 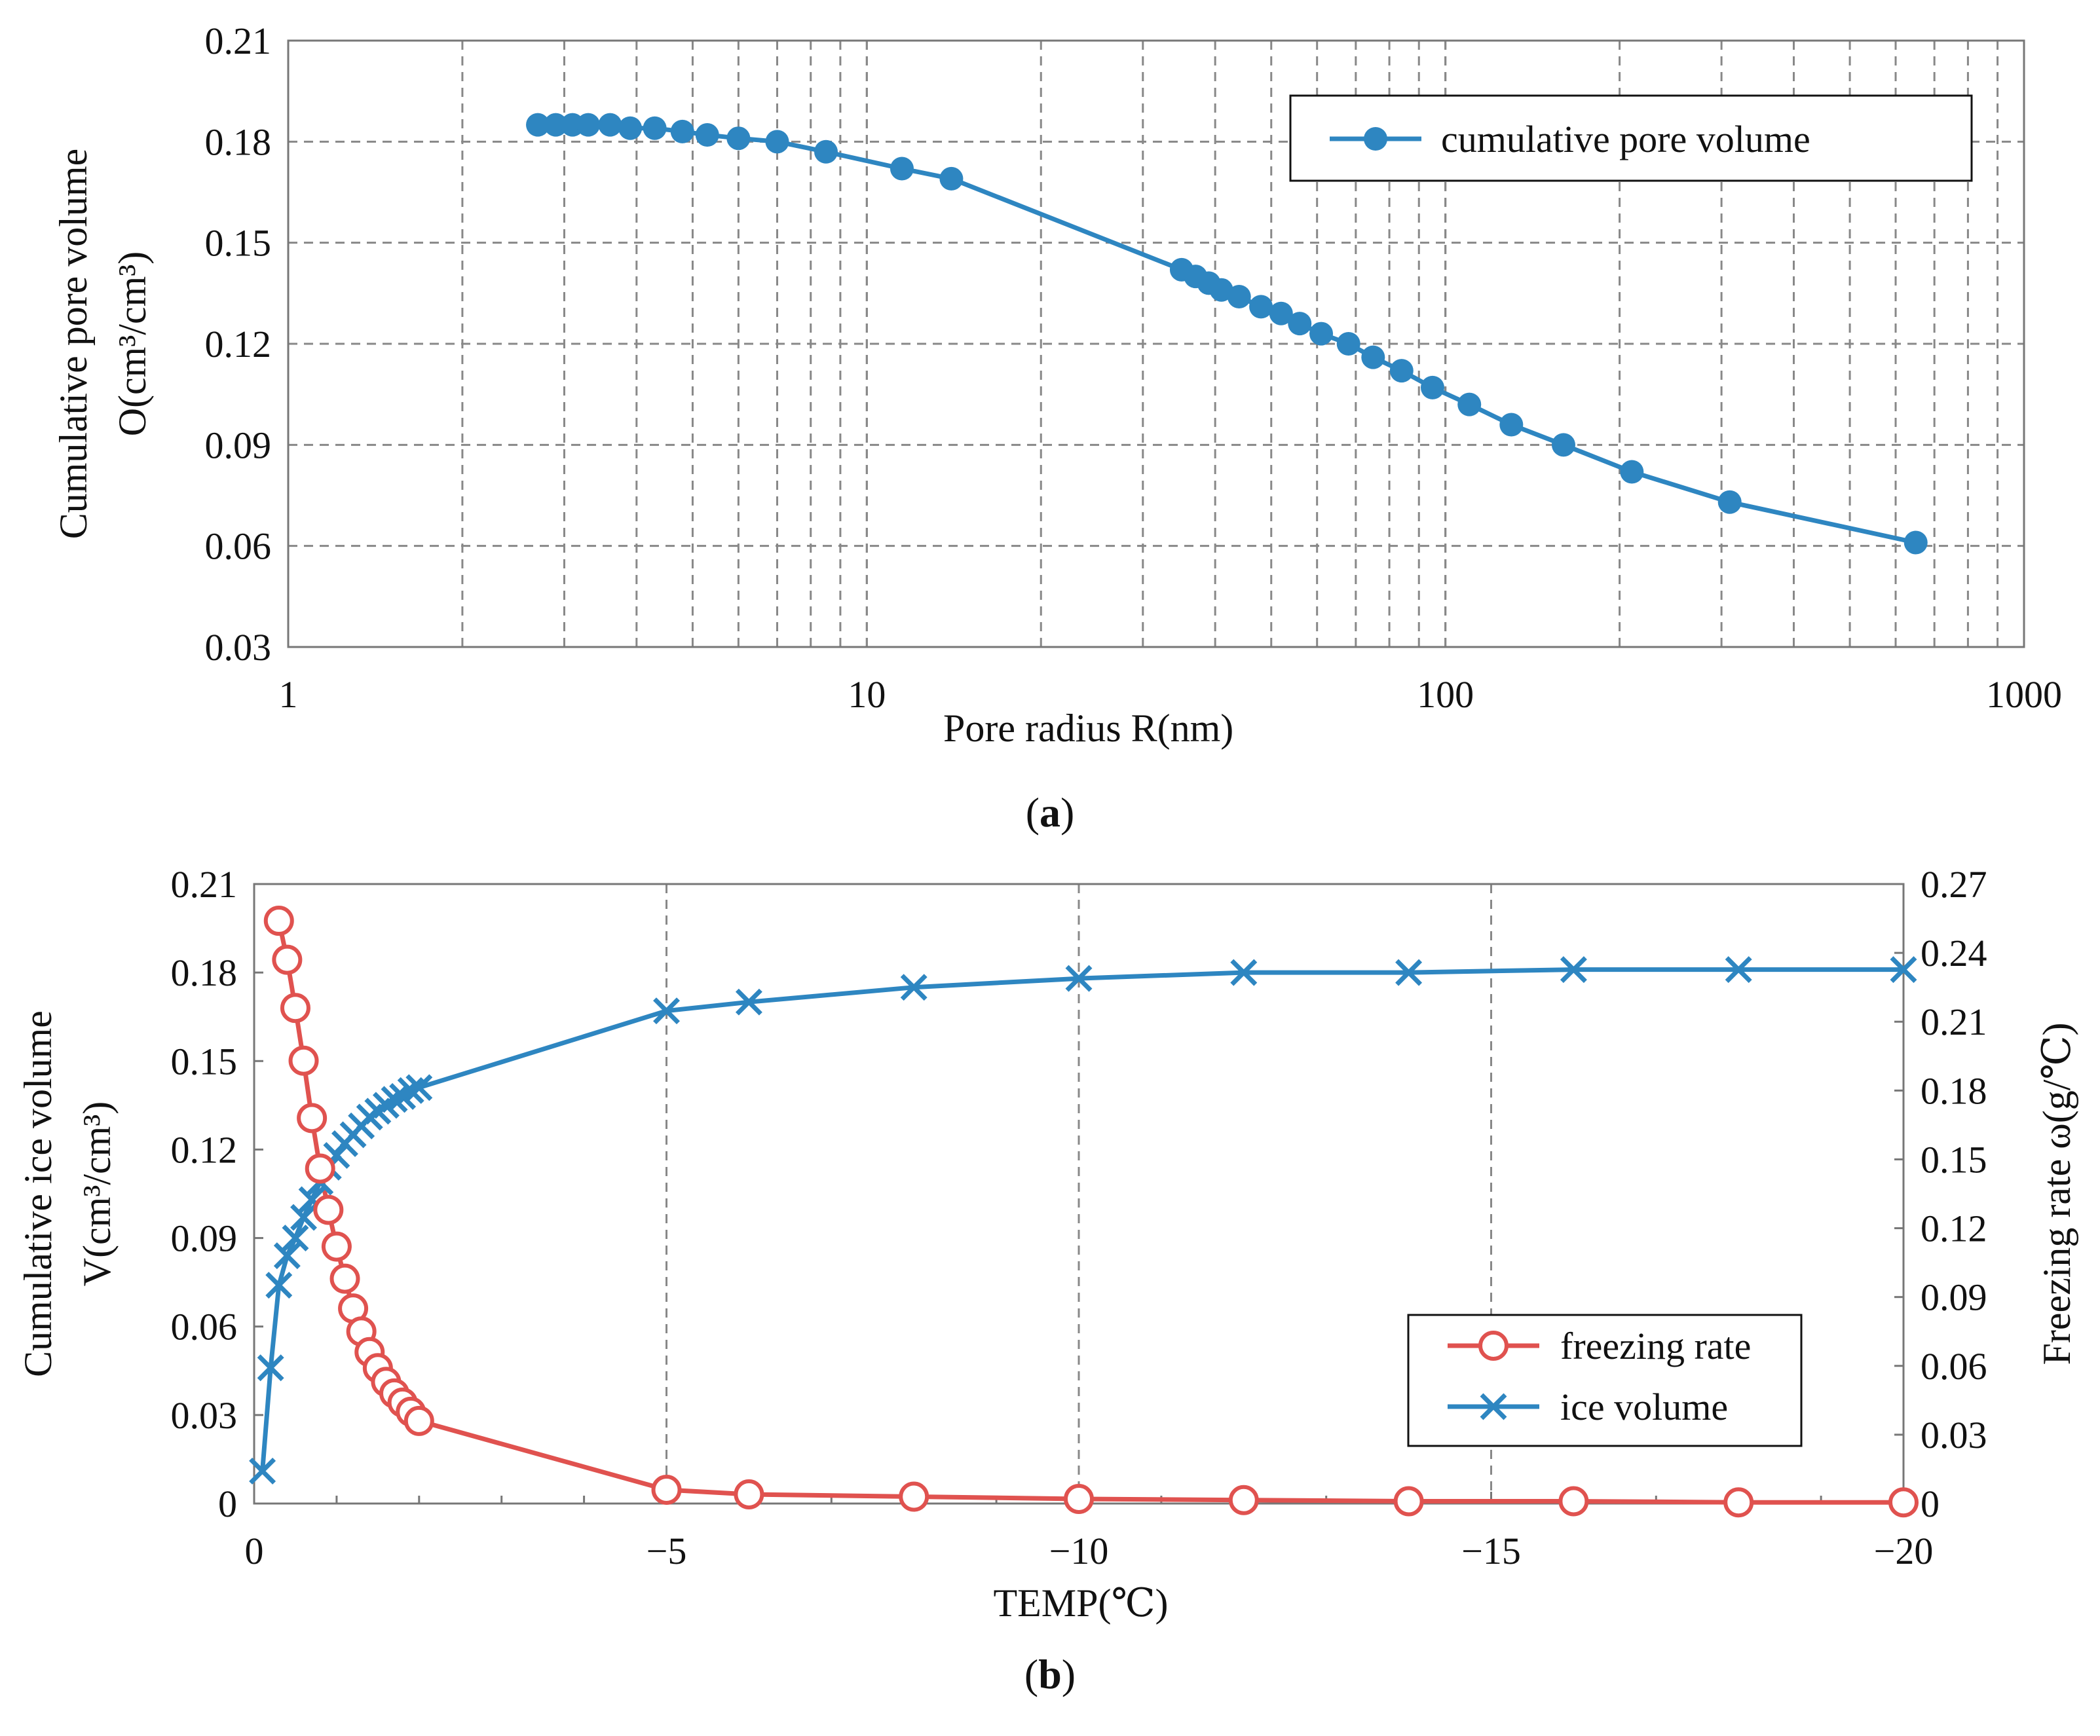 What do you see at coordinates (2024, 695) in the screenshot?
I see `panel-a-x-tick-label: 1000` at bounding box center [2024, 695].